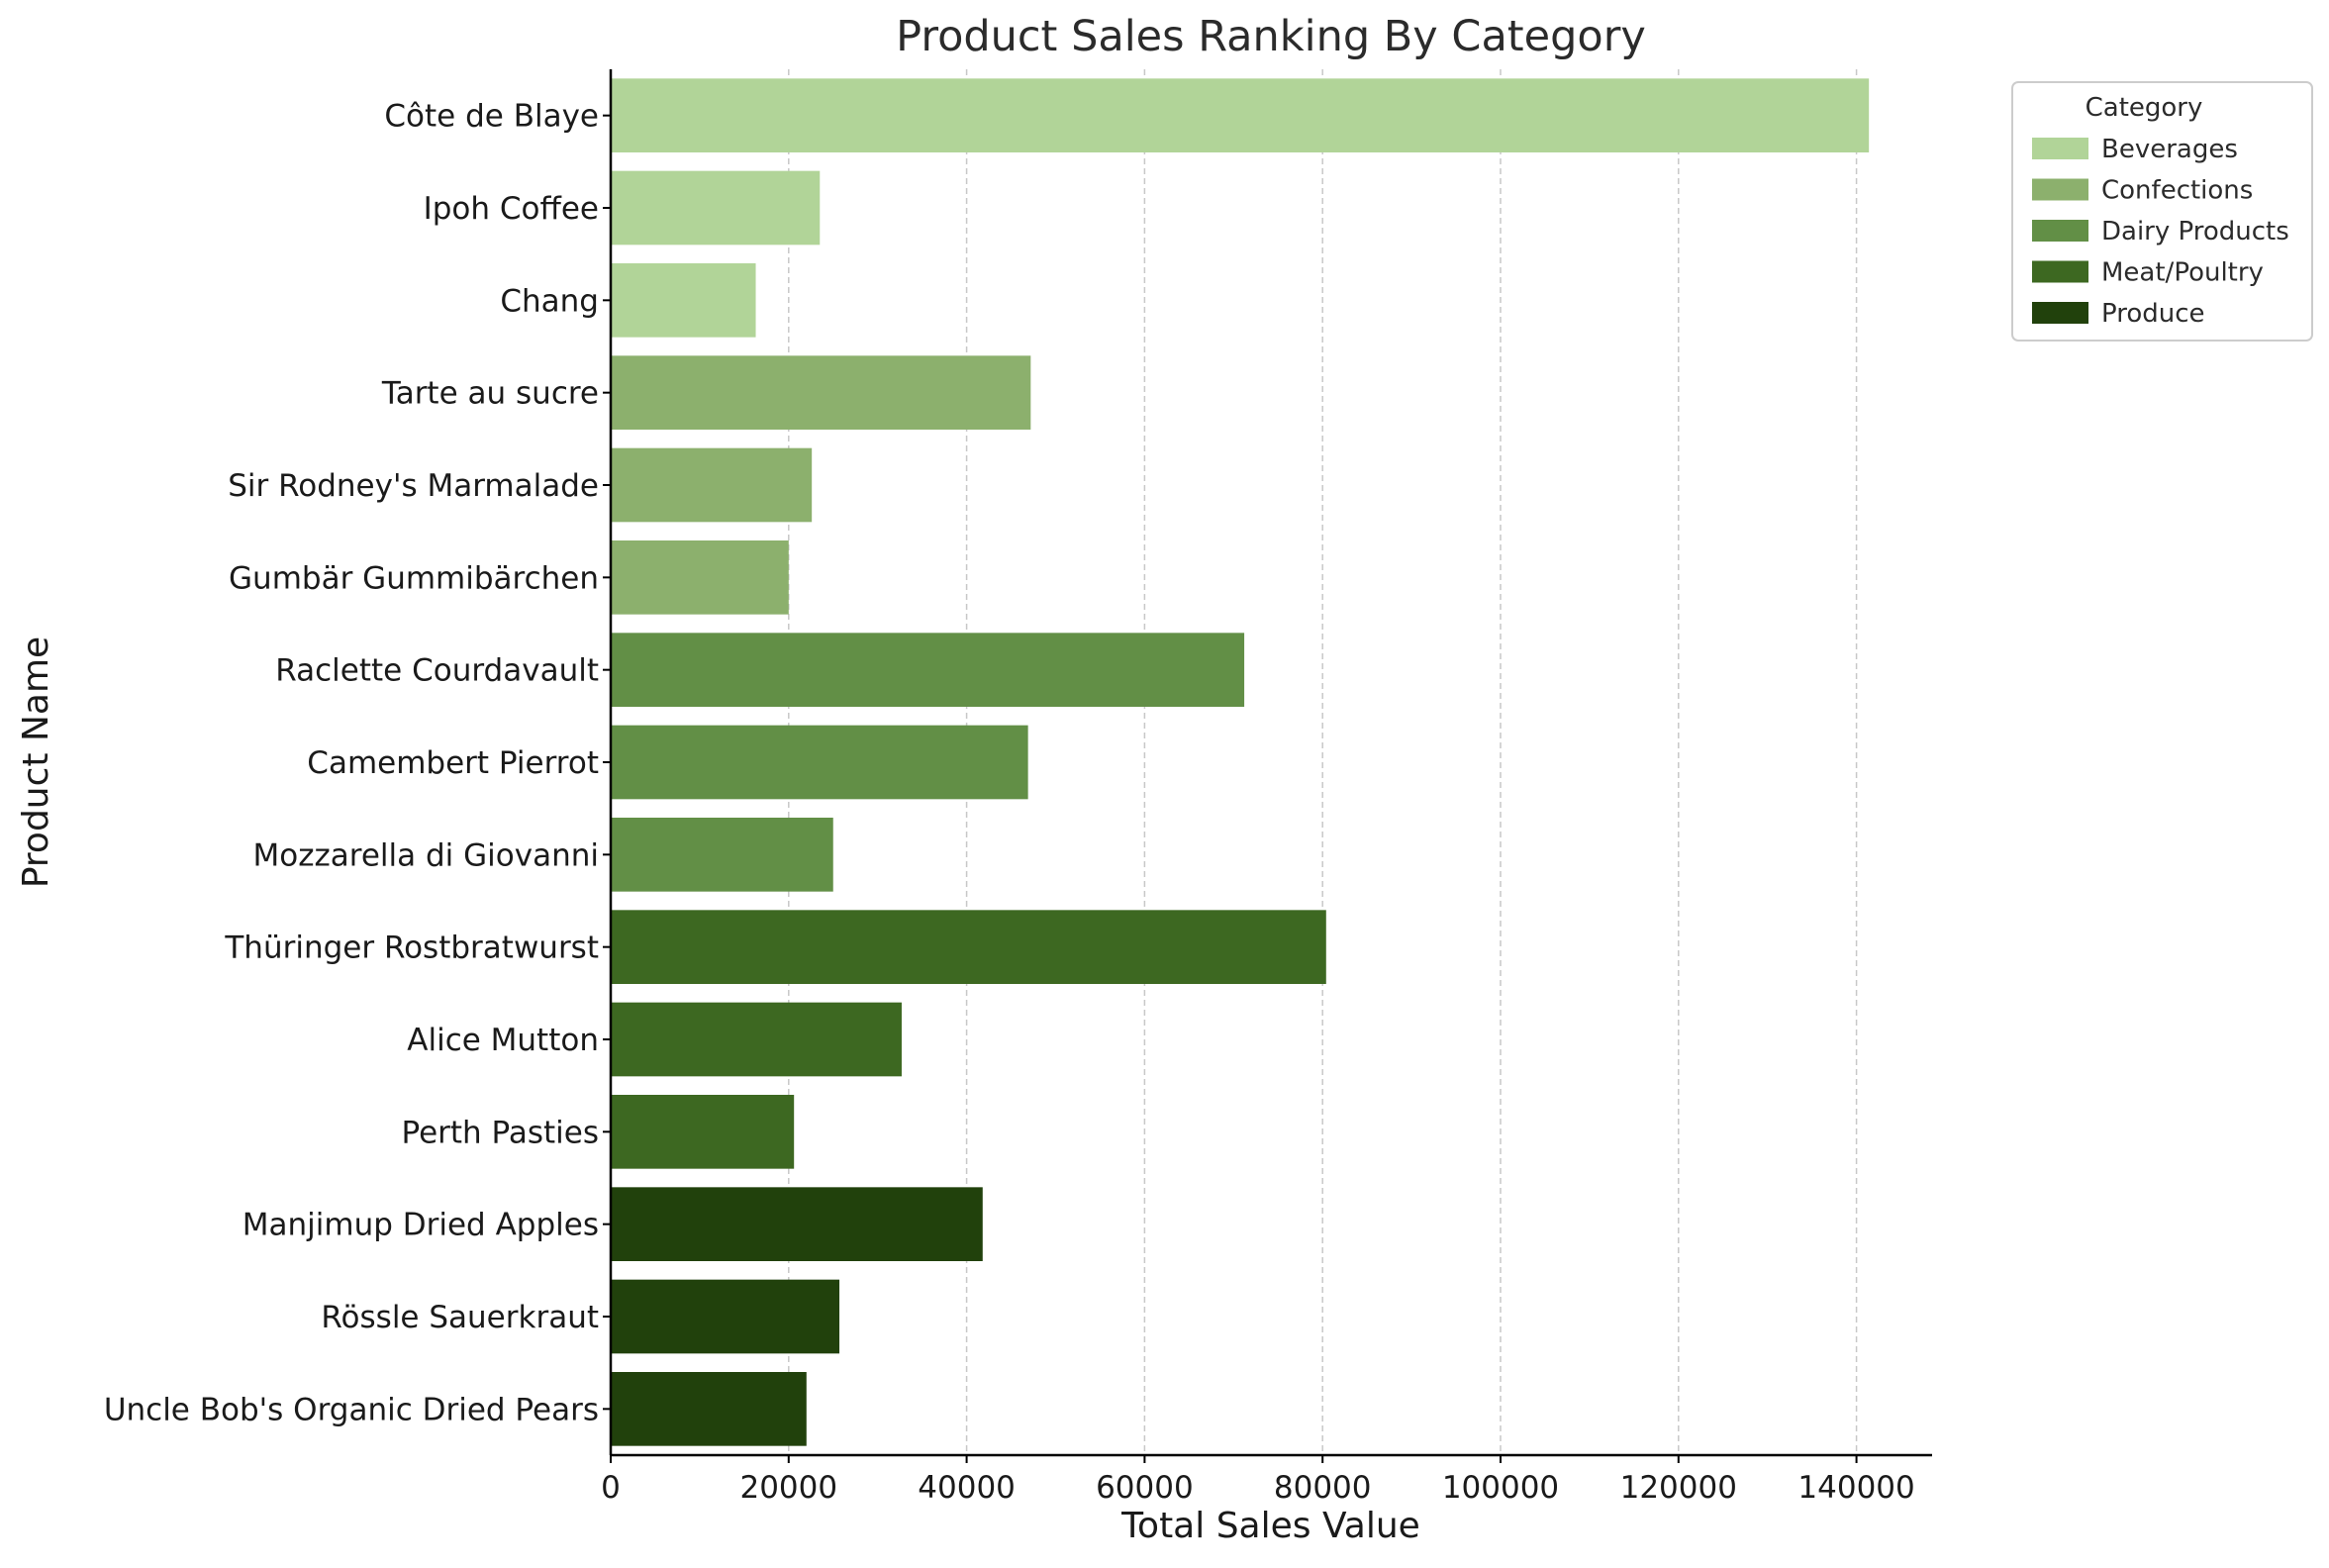 The width and height of the screenshot is (2329, 1568). What do you see at coordinates (490, 394) in the screenshot?
I see `y-tick-label: Tarte au sucre` at bounding box center [490, 394].